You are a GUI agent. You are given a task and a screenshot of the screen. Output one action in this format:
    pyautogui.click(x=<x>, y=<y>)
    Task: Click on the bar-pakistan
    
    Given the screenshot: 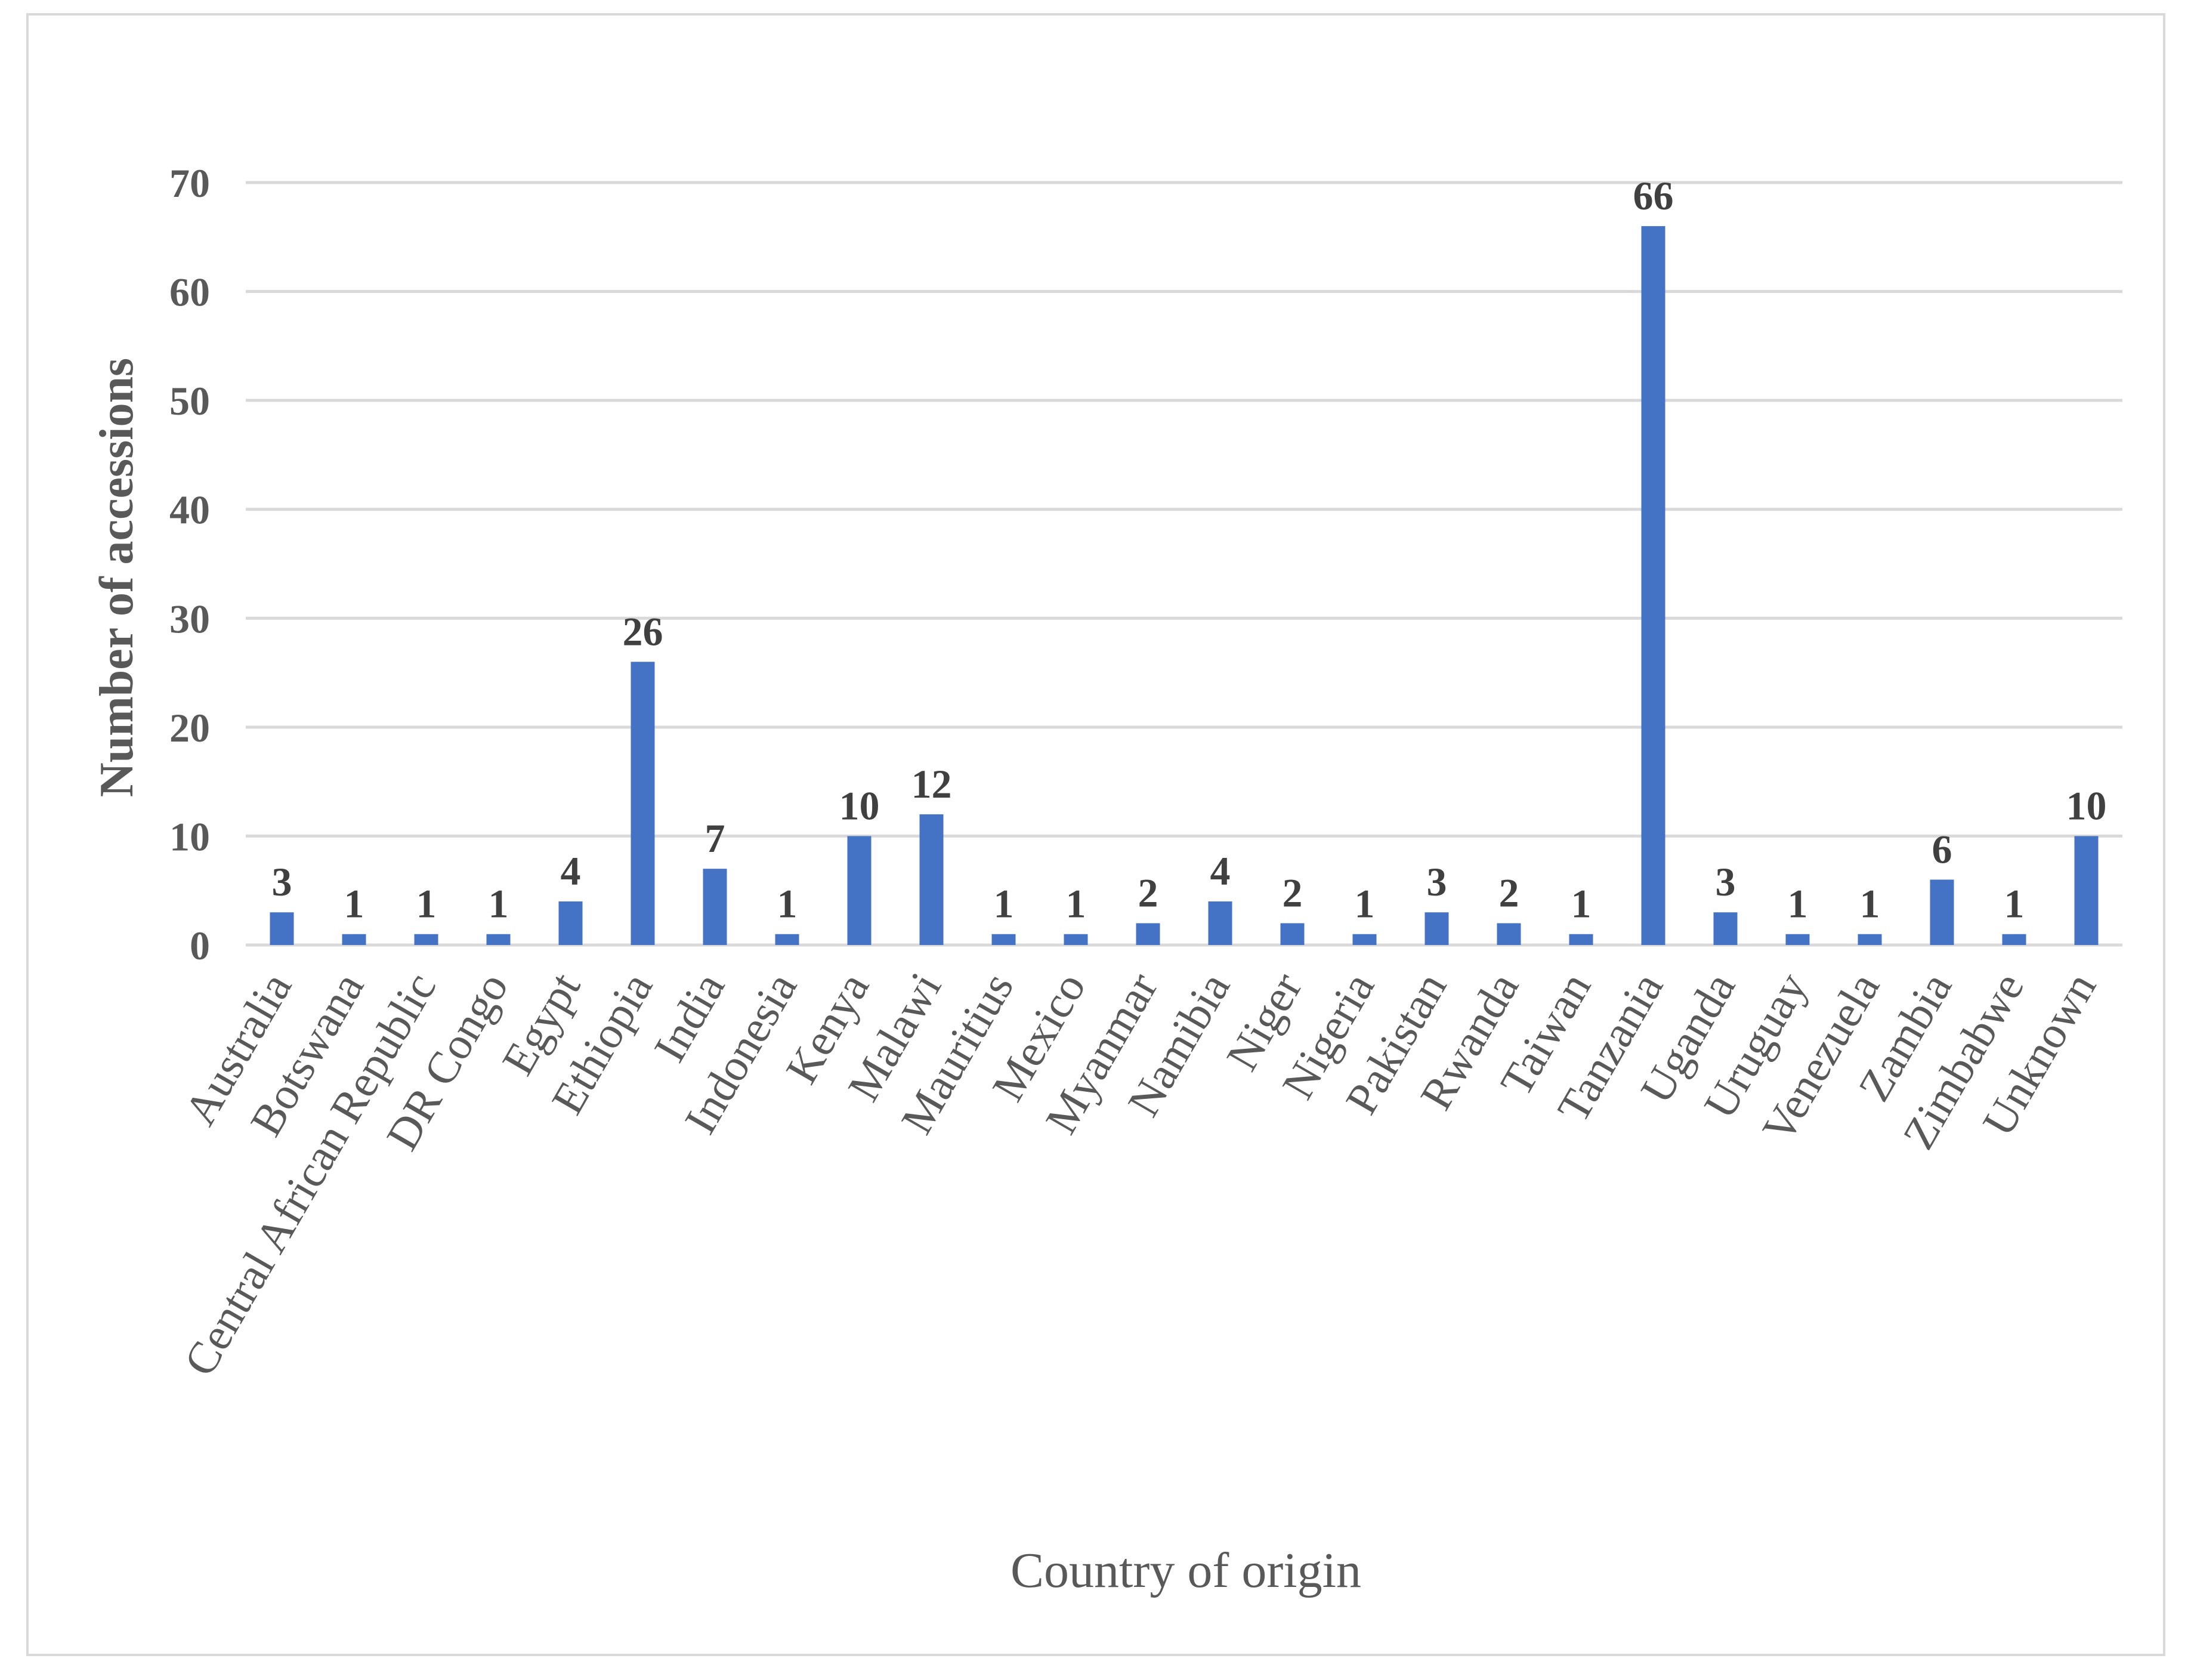 What is the action you would take?
    pyautogui.click(x=1436, y=928)
    